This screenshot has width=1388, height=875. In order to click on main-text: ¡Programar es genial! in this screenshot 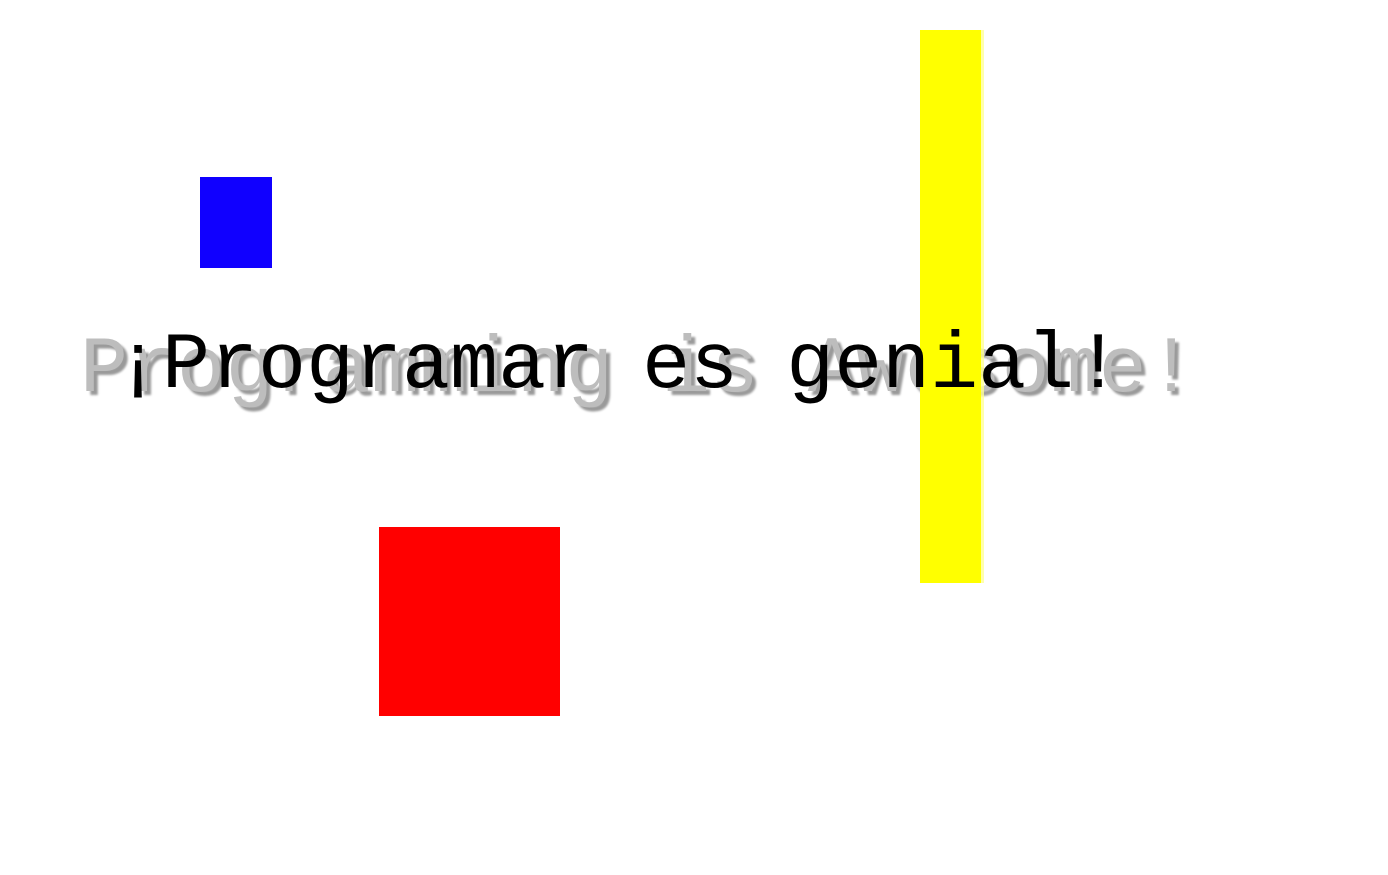, I will do `click(618, 366)`.